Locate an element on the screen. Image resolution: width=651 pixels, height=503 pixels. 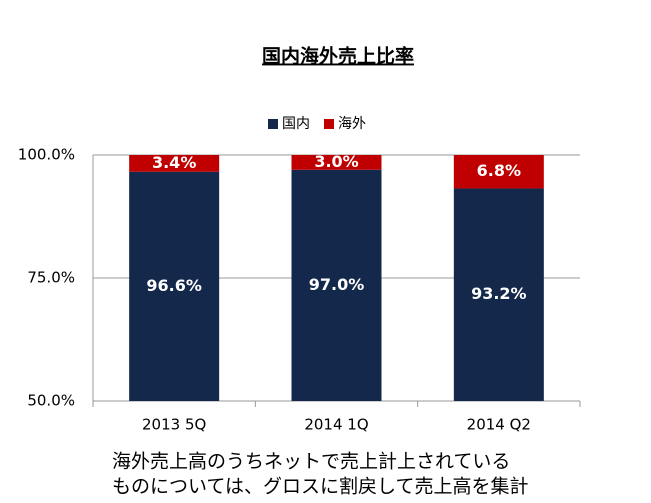
annotation: 海外売上高のうちネットで売上計上されている is located at coordinates (311, 462).